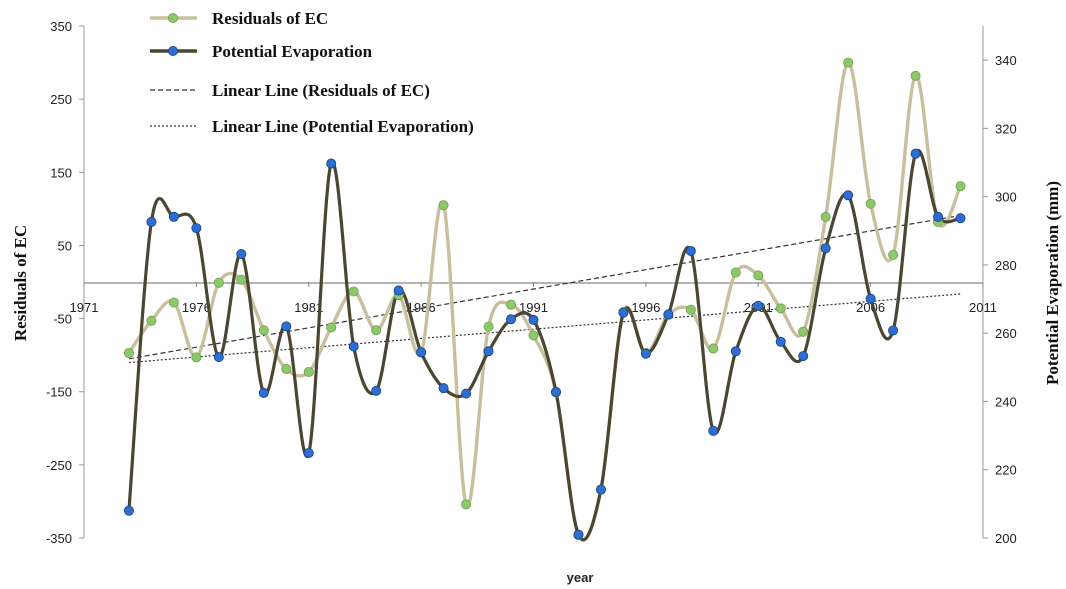 This screenshot has height=589, width=1066. I want to click on x-tick-label: 1991, so click(533, 307).